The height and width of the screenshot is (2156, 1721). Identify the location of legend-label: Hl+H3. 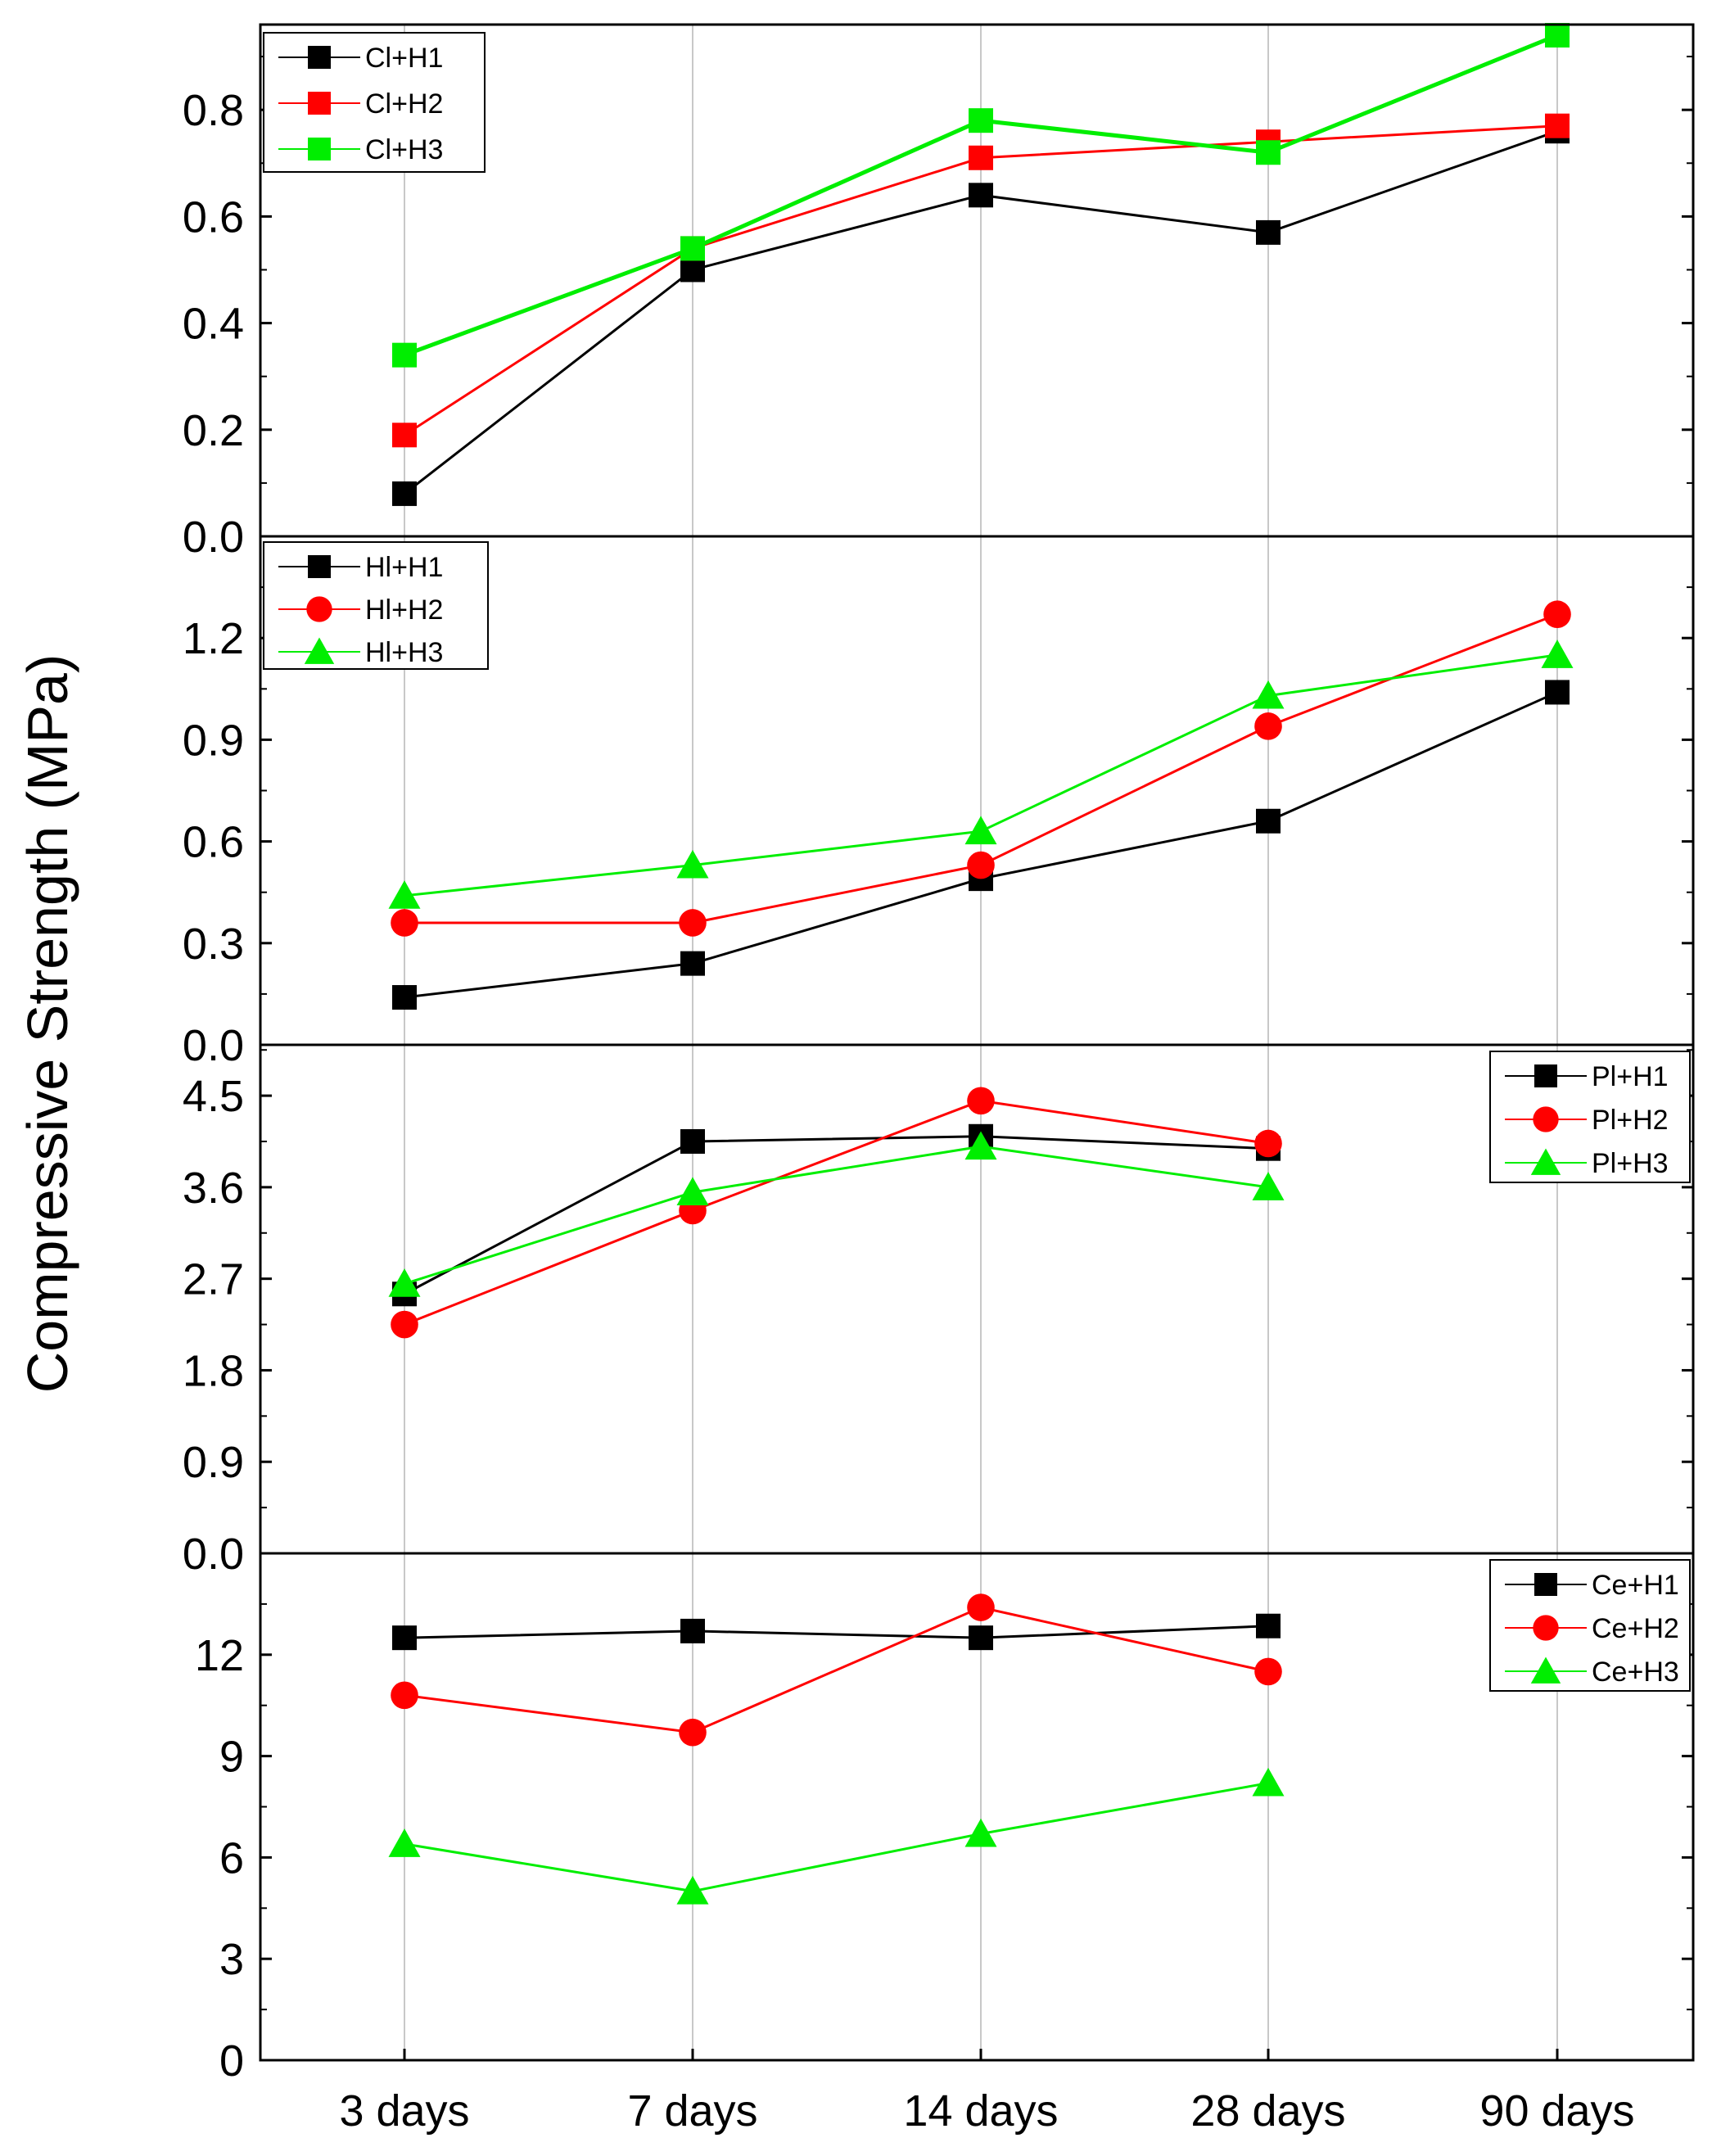
(404, 652).